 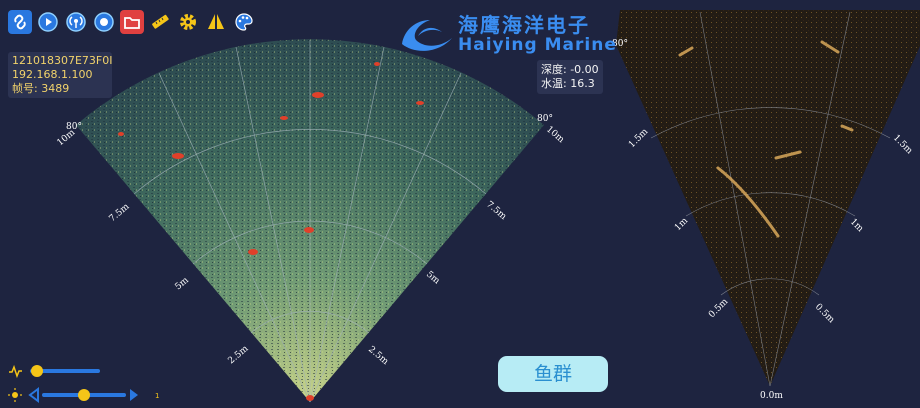 I want to click on temperature-readout: 水温: 16.3, so click(x=568, y=83).